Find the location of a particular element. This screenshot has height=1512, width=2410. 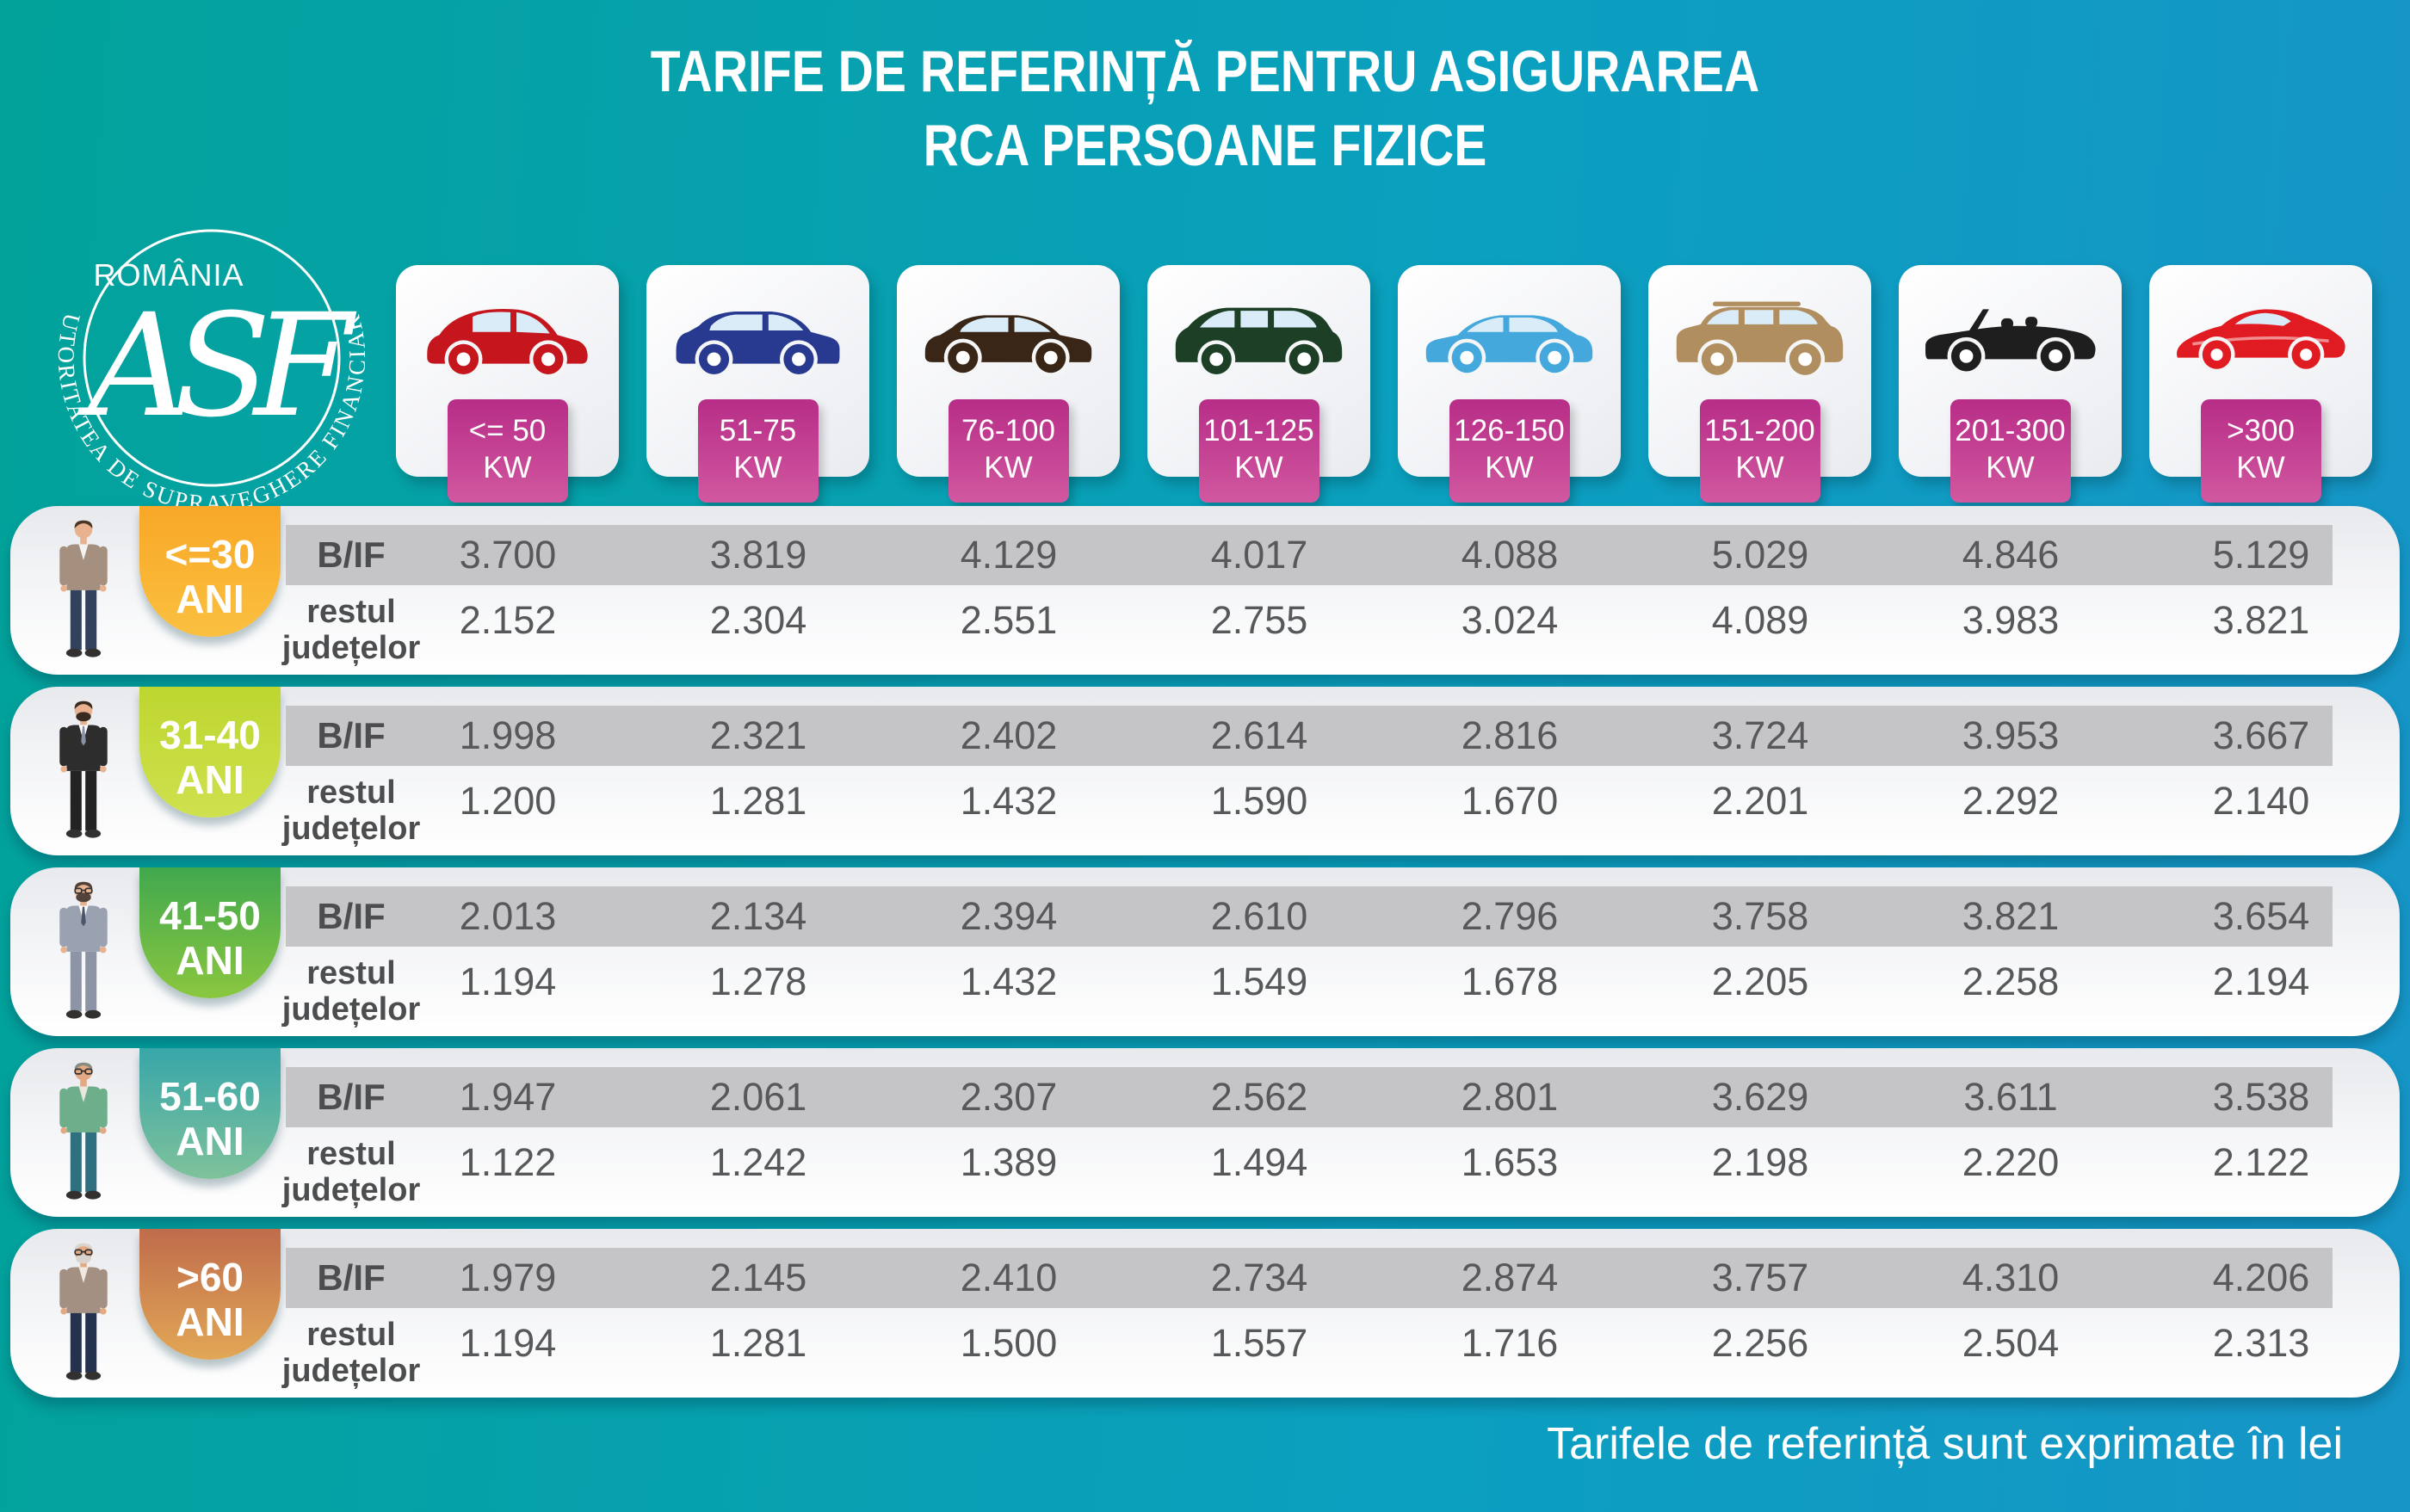

tariff-value-bif: 3.819 is located at coordinates (758, 555).